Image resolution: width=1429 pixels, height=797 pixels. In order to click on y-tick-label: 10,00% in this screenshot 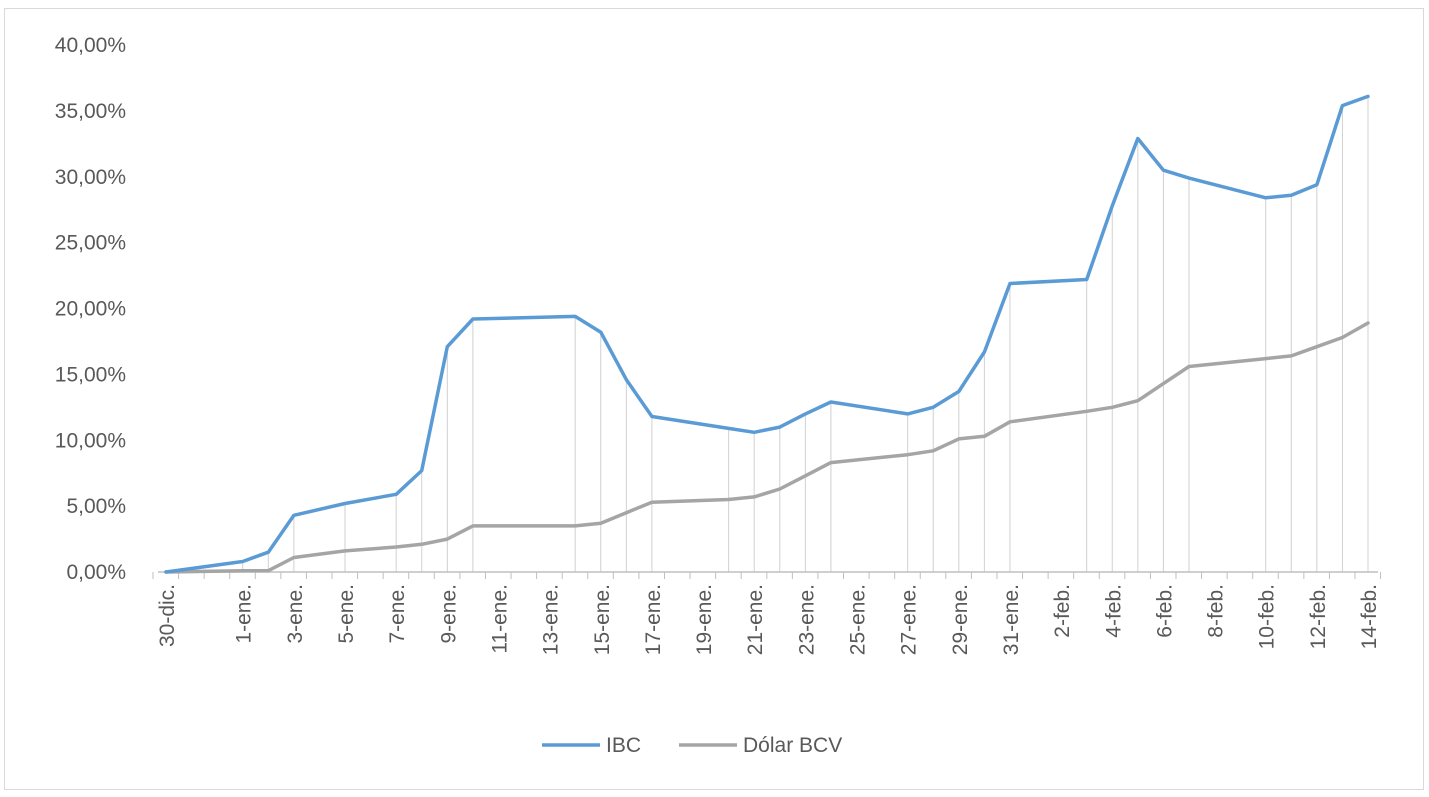, I will do `click(90, 440)`.